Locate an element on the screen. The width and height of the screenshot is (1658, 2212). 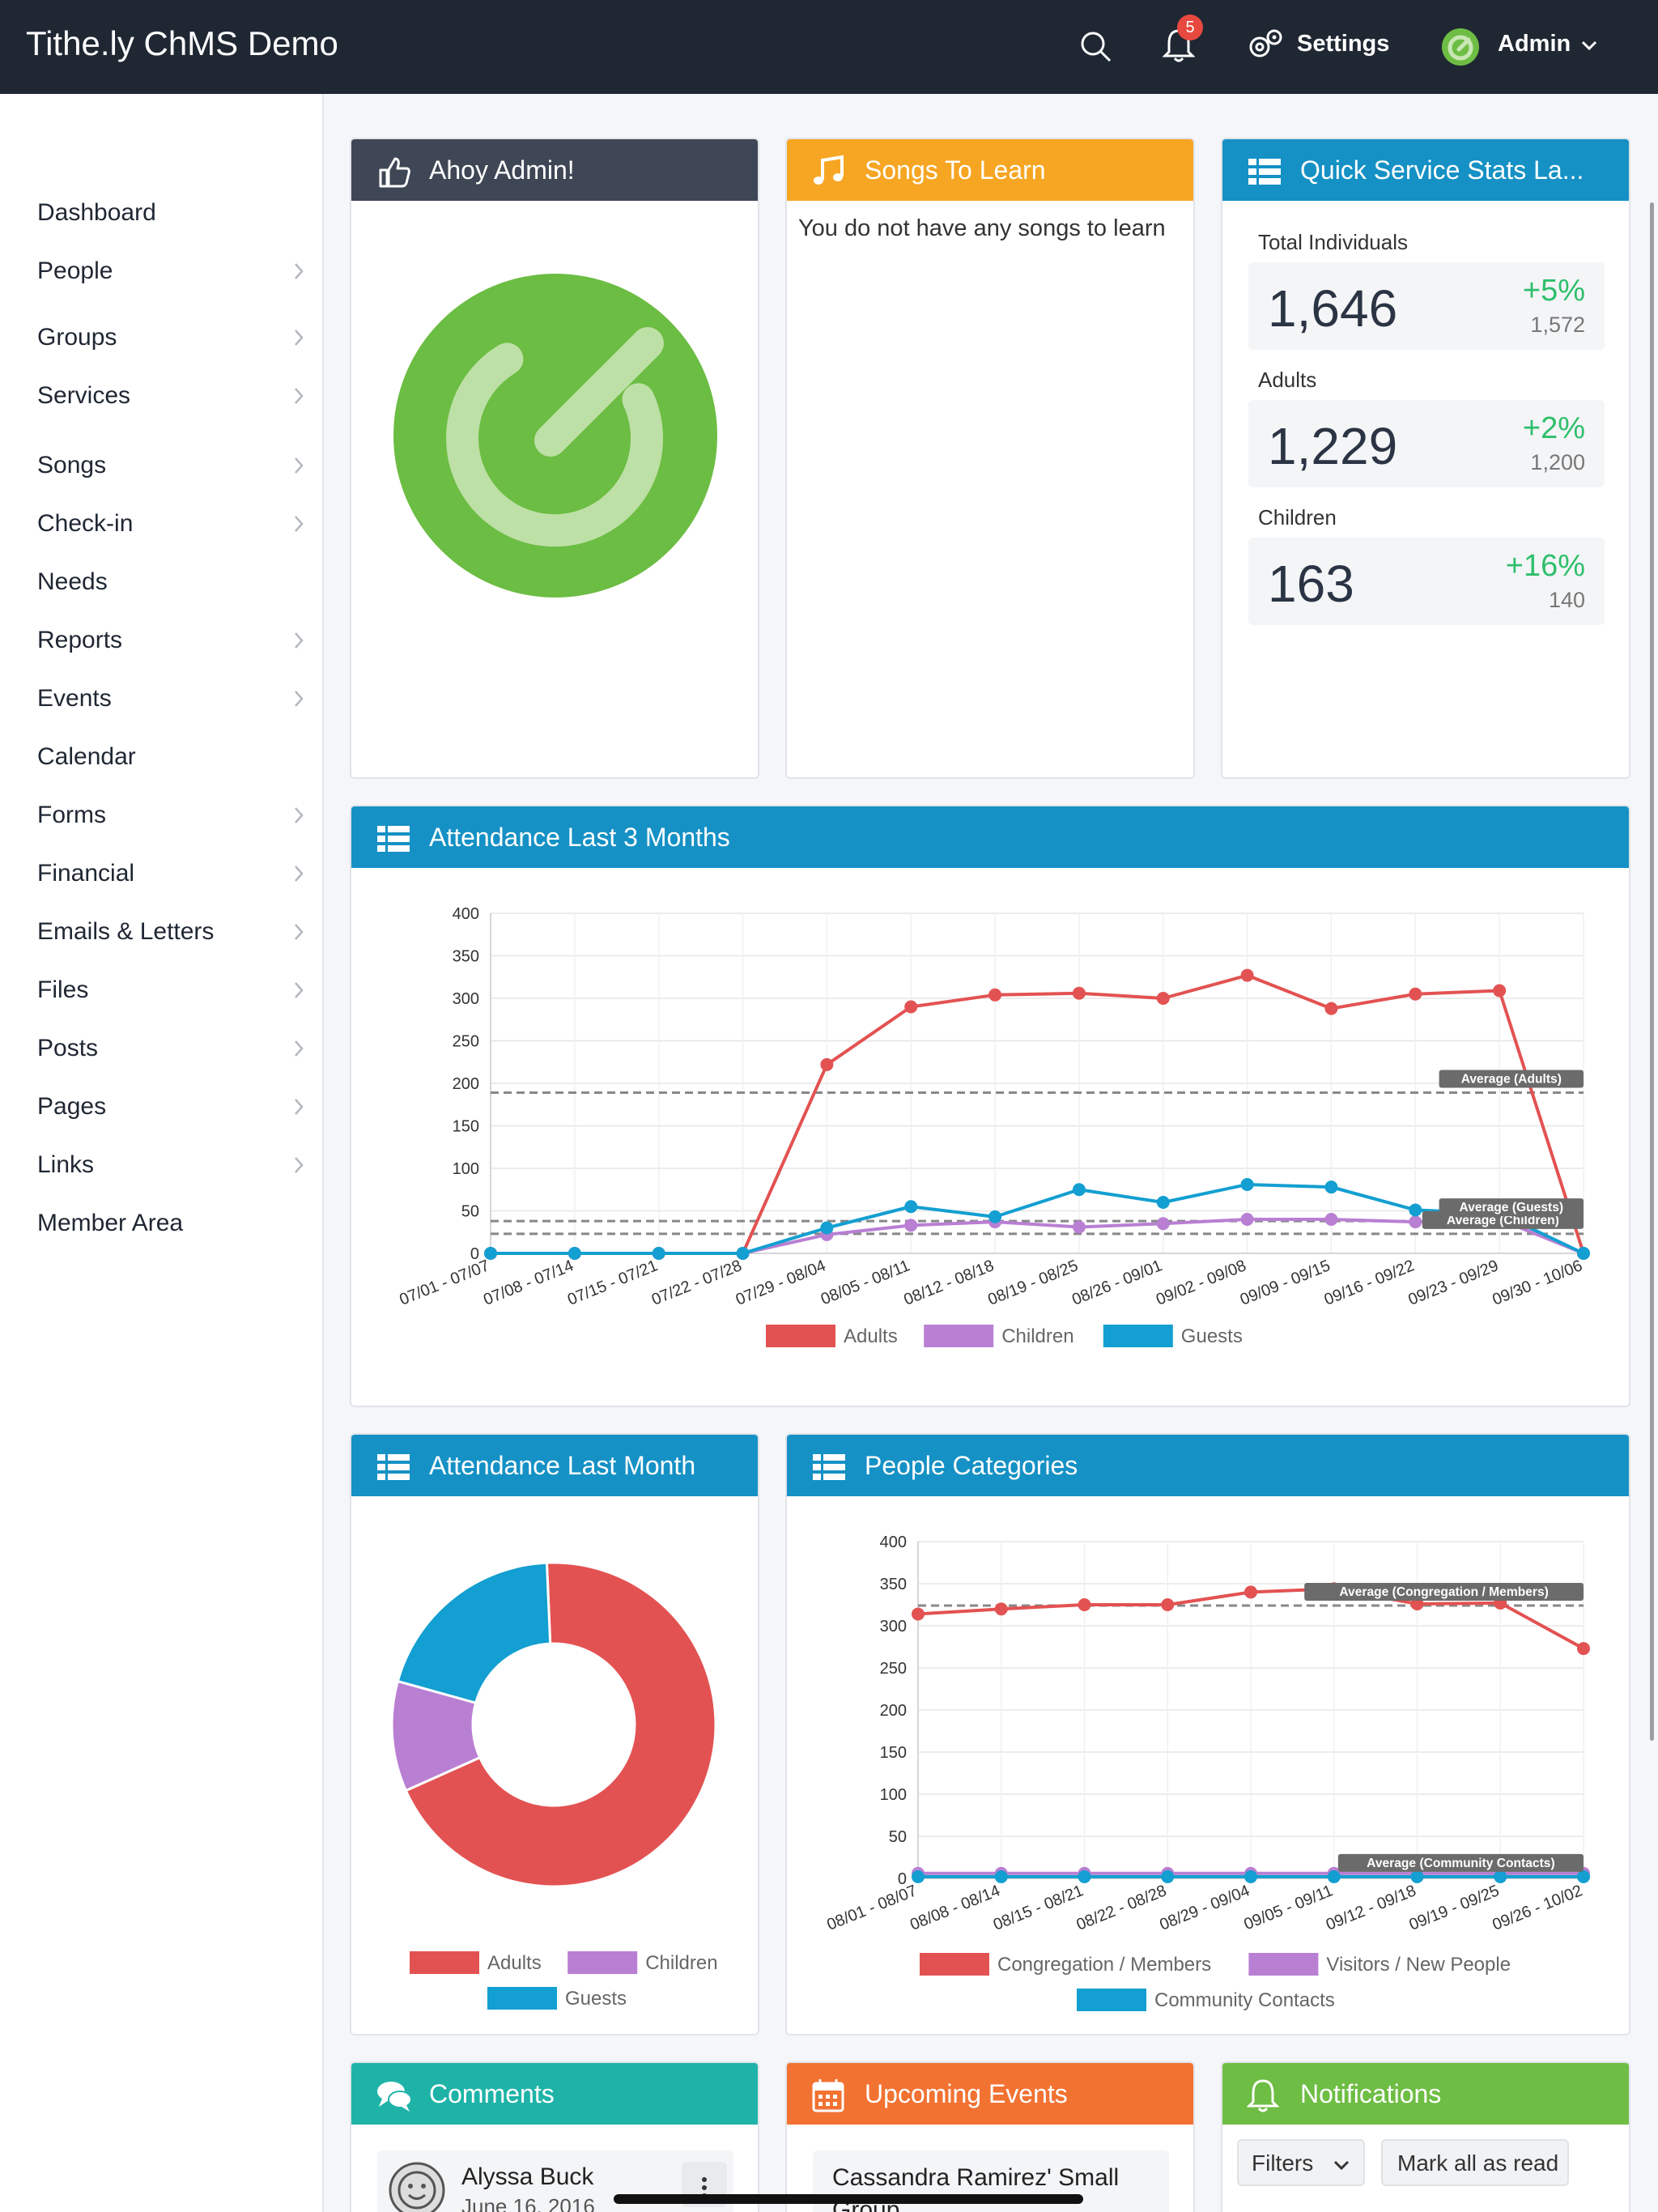
average-label-bg is located at coordinates (1444, 1592).